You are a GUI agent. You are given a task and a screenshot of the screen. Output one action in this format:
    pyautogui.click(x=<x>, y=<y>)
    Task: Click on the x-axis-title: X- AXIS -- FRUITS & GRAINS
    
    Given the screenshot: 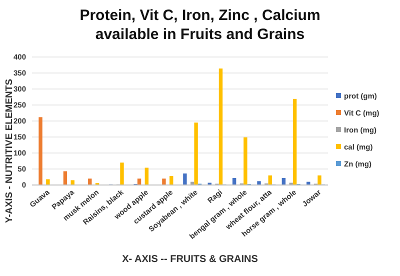 What is the action you would take?
    pyautogui.click(x=190, y=259)
    